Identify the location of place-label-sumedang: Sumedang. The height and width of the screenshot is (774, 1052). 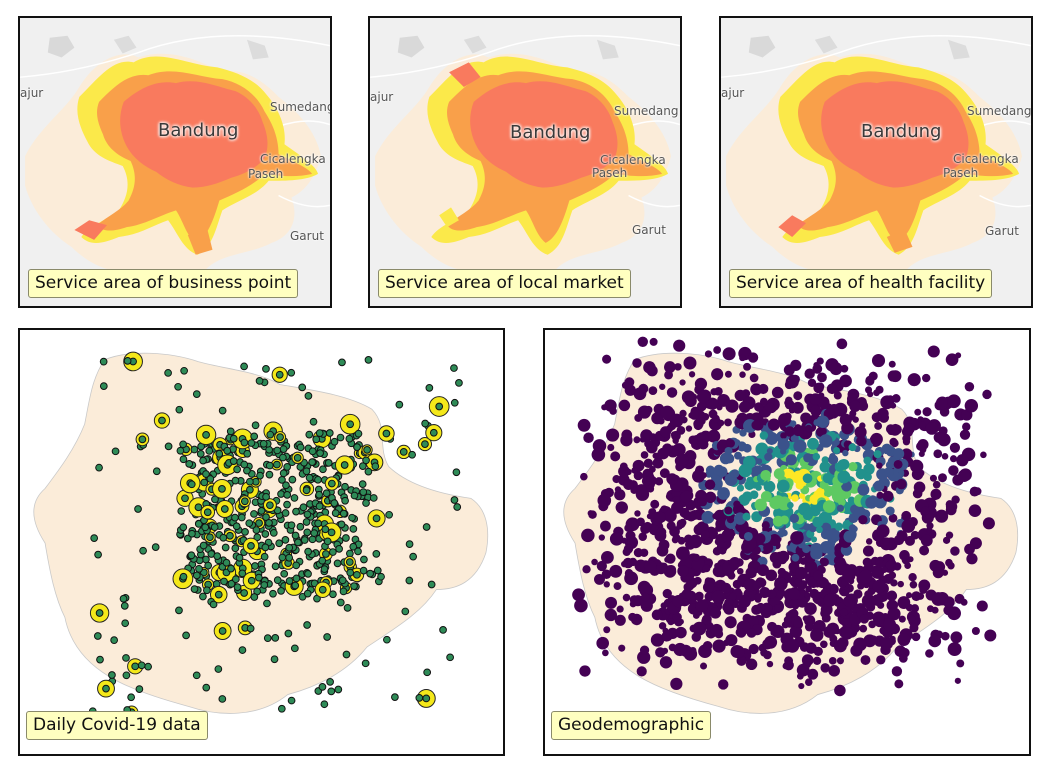
(999, 111).